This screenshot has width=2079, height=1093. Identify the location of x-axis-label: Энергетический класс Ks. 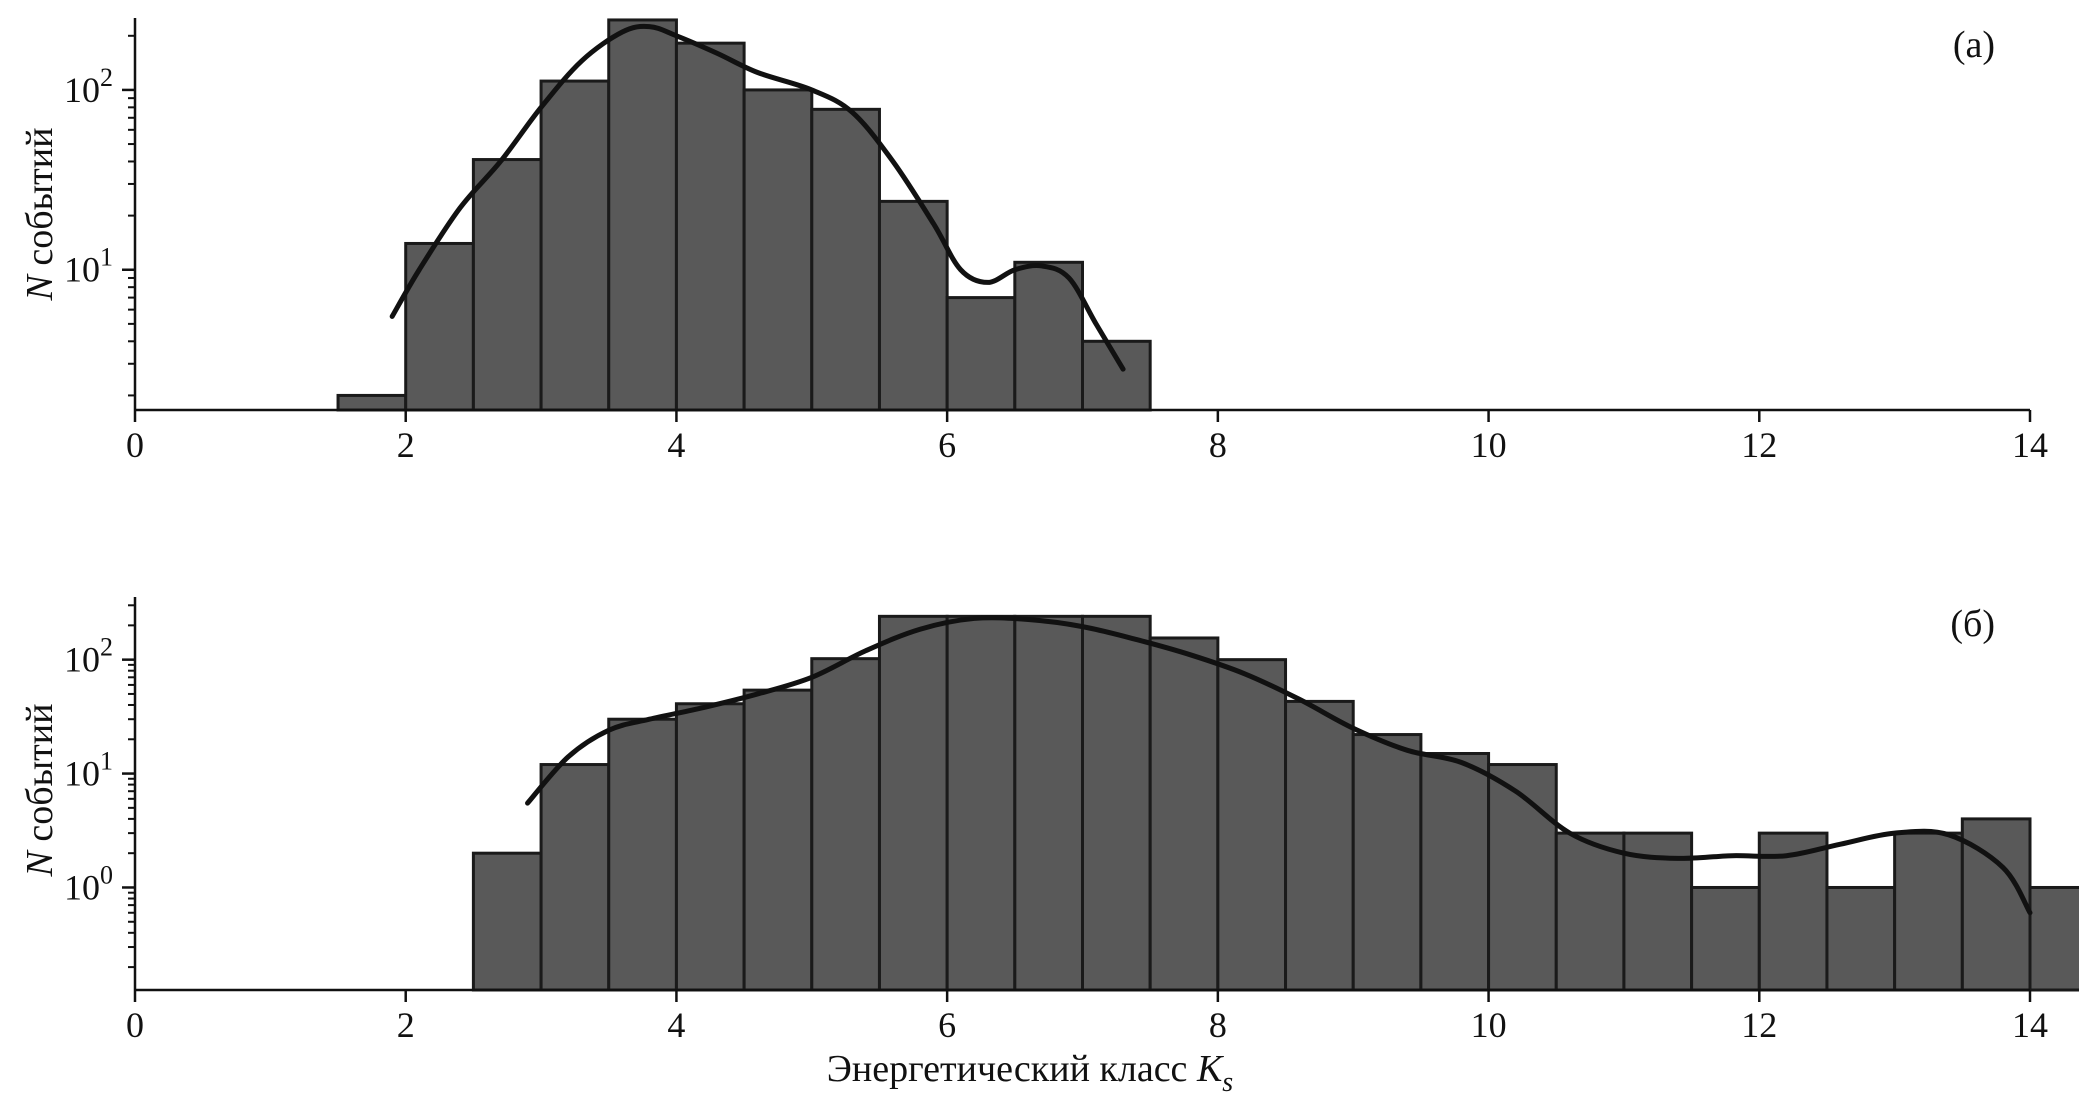
(1030, 1070).